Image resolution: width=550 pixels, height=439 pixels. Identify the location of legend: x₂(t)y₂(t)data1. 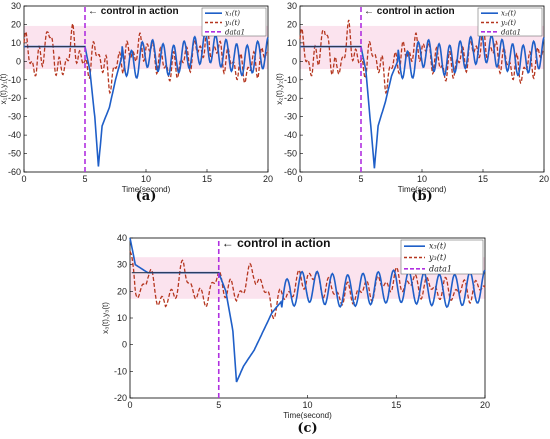
(510, 21).